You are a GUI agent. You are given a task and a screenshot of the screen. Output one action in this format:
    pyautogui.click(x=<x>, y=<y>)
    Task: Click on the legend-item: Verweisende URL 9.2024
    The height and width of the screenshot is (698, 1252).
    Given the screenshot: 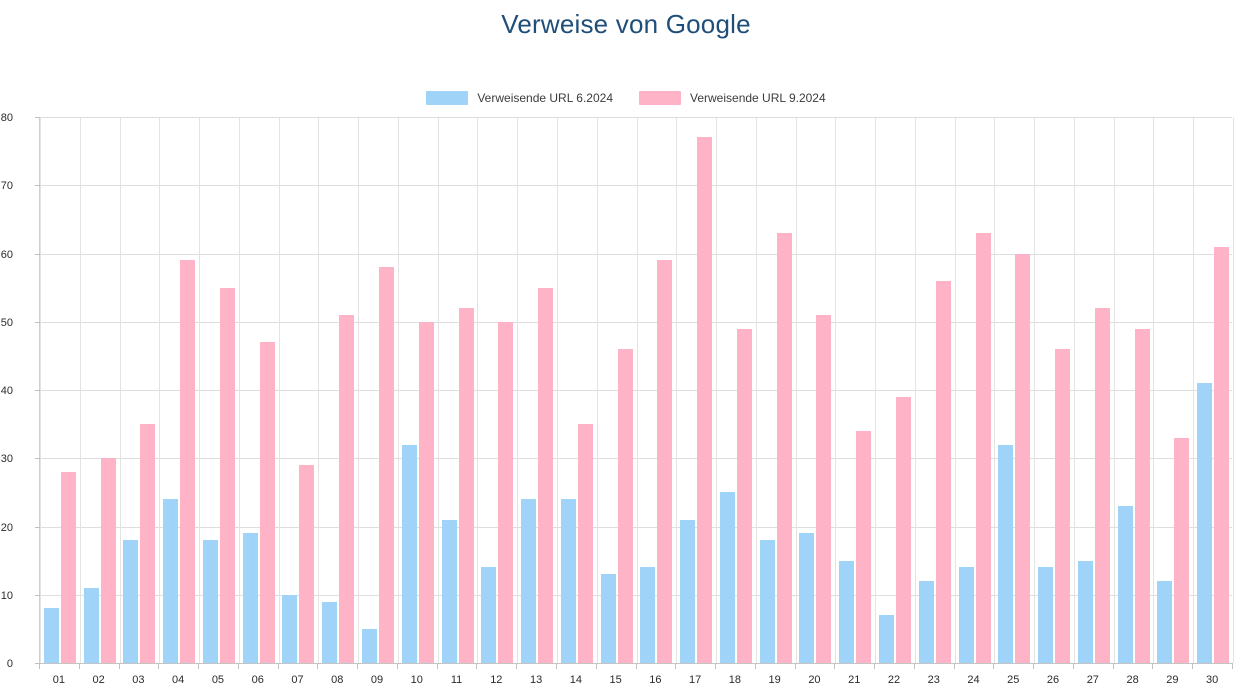 What is the action you would take?
    pyautogui.click(x=732, y=98)
    